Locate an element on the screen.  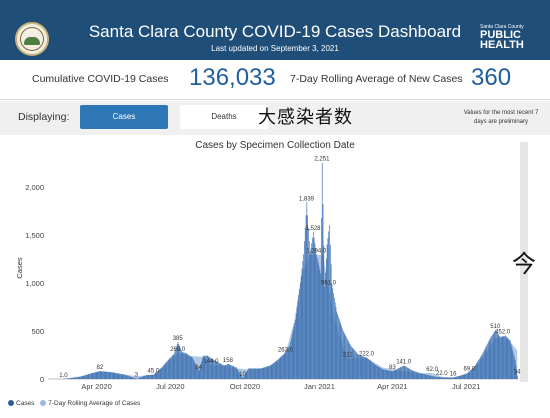
chart-scrollbar is located at coordinates (524, 262).